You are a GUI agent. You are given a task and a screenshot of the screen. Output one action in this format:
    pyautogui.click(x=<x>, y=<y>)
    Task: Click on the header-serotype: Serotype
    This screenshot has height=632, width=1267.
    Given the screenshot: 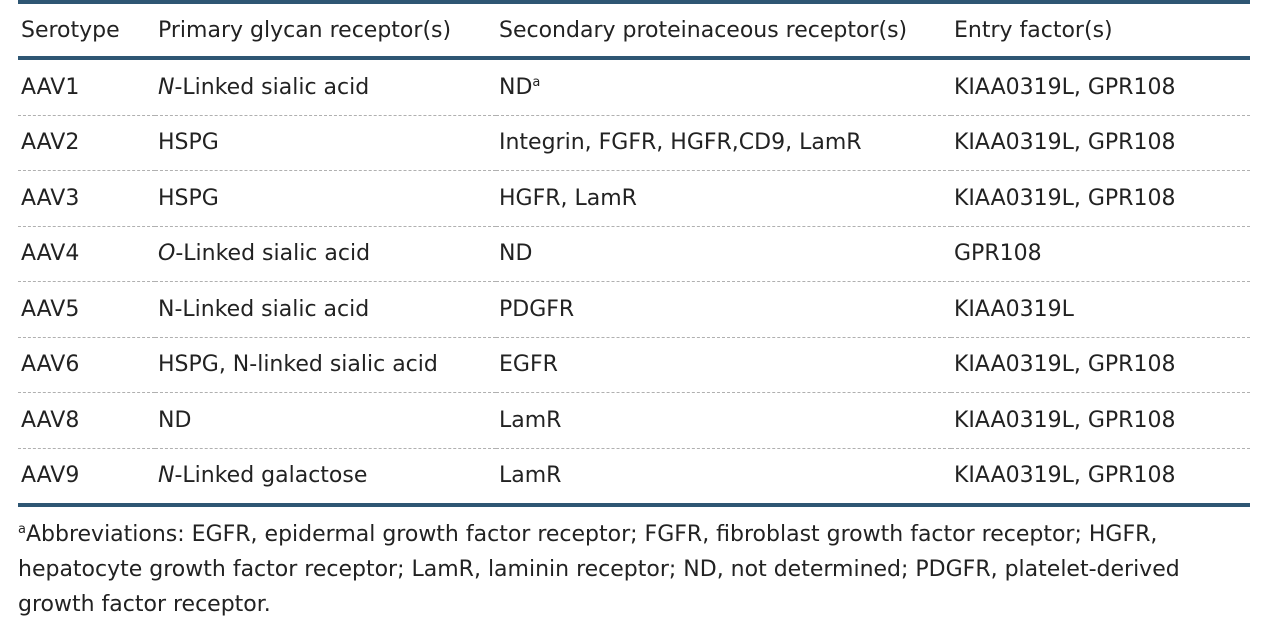 What is the action you would take?
    pyautogui.click(x=70, y=30)
    